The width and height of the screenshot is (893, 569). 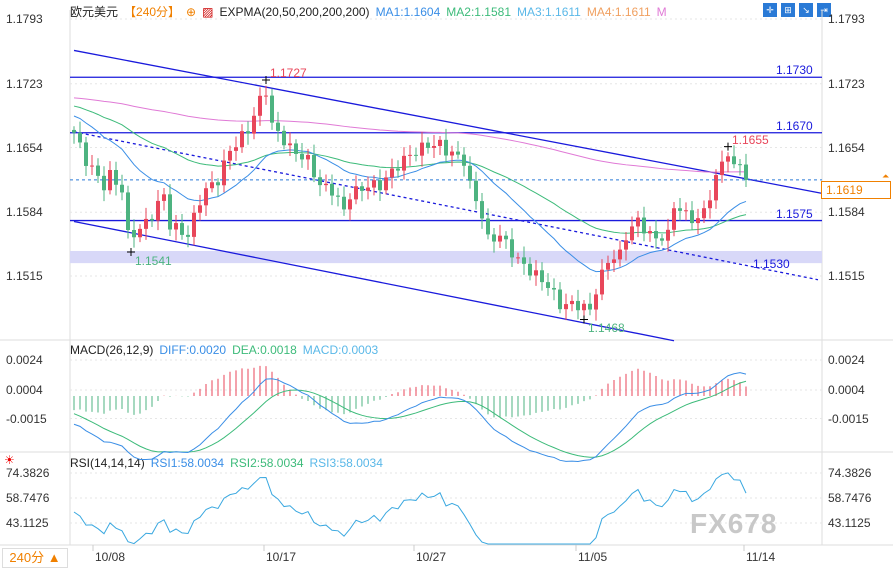 I want to click on rsi-tick-left: 43.1125, so click(x=27, y=523).